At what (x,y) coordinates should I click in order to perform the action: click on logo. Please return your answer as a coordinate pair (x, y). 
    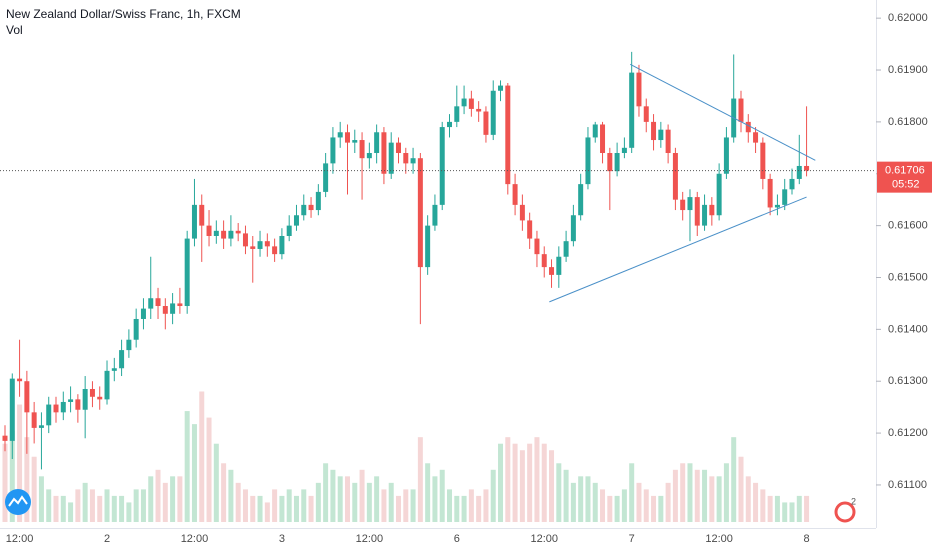
    Looking at the image, I should click on (18, 502).